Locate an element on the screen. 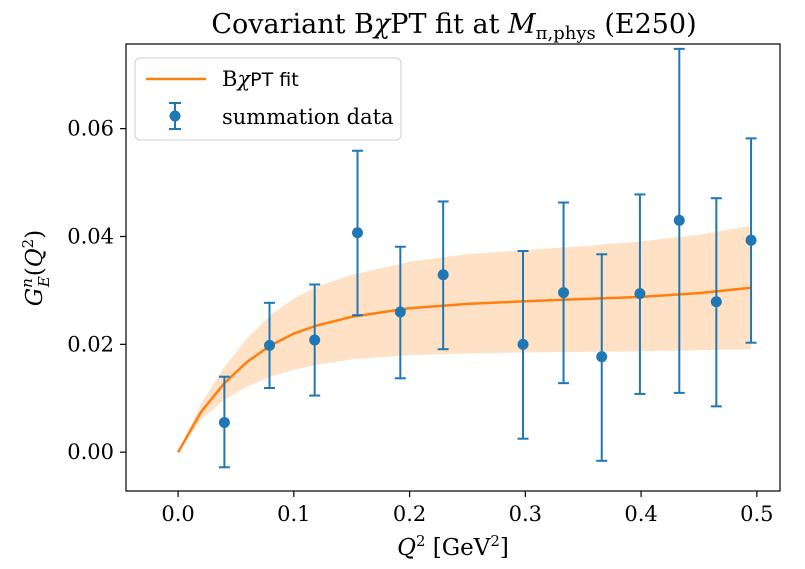 The image size is (805, 569). y-axis: 0.00 0.02 0.04 0.06 is located at coordinates (96, 290).